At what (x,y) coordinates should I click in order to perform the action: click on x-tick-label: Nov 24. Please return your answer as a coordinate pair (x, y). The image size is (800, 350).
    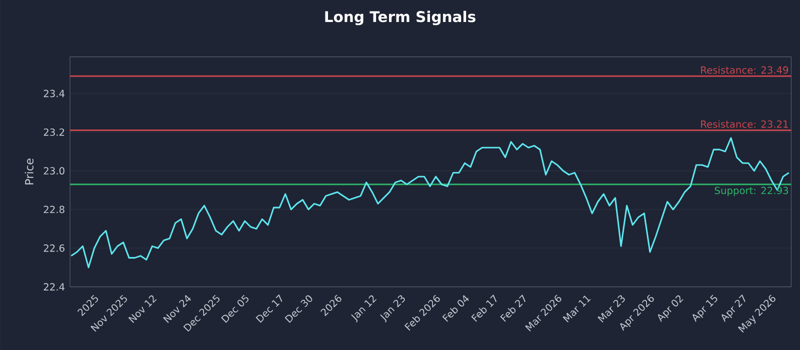
    Looking at the image, I should click on (177, 309).